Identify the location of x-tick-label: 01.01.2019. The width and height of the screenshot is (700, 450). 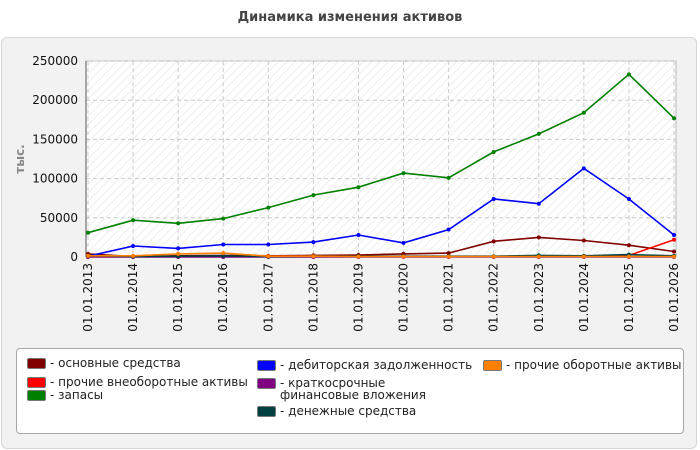
(358, 297).